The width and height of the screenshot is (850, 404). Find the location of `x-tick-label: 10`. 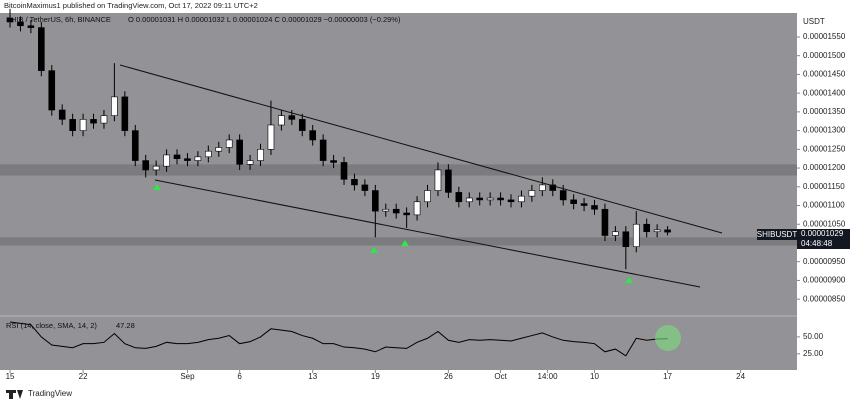

x-tick-label: 10 is located at coordinates (594, 376).